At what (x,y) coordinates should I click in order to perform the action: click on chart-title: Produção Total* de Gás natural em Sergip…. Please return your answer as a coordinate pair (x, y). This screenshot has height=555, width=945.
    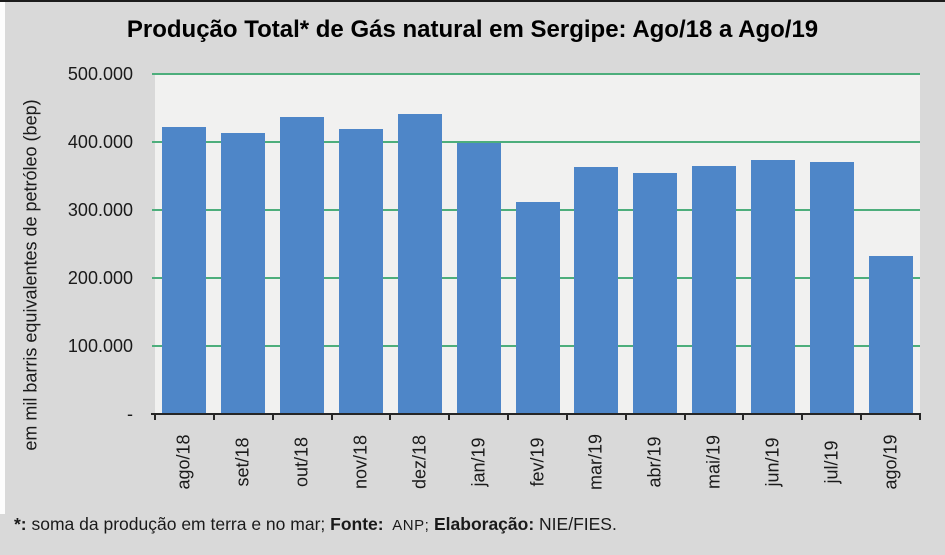
    Looking at the image, I should click on (472, 29).